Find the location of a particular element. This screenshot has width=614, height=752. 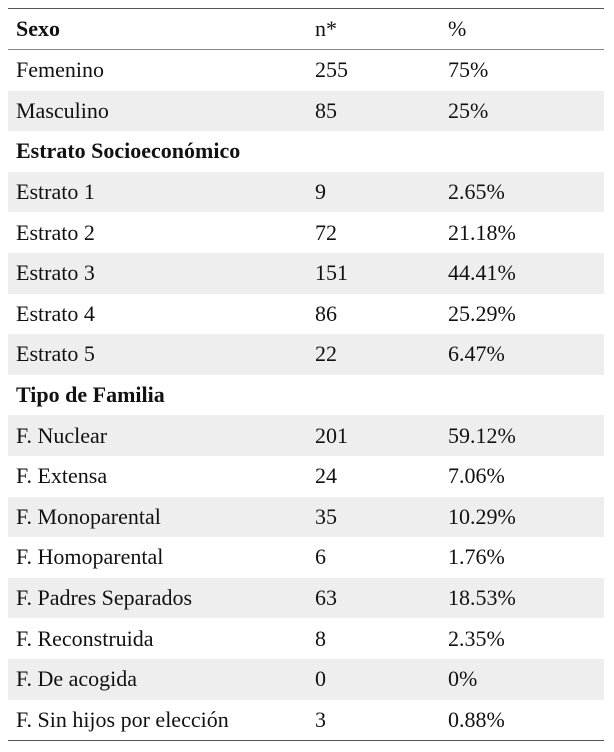

row-count: 8 is located at coordinates (320, 638).